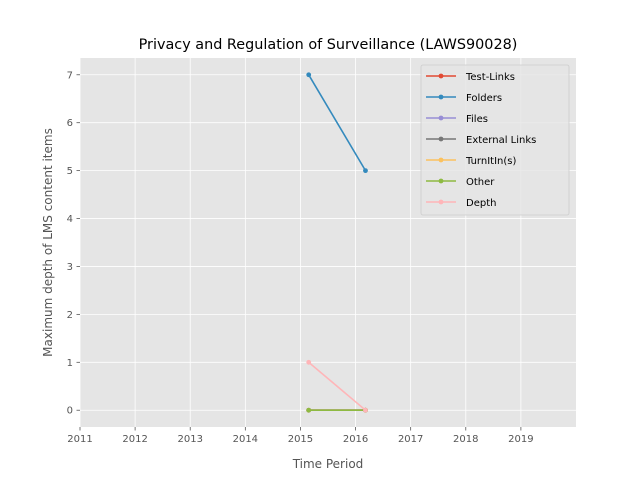 The height and width of the screenshot is (480, 640). Describe the element at coordinates (441, 160) in the screenshot. I see `legend-marker-turnitin-s` at that location.